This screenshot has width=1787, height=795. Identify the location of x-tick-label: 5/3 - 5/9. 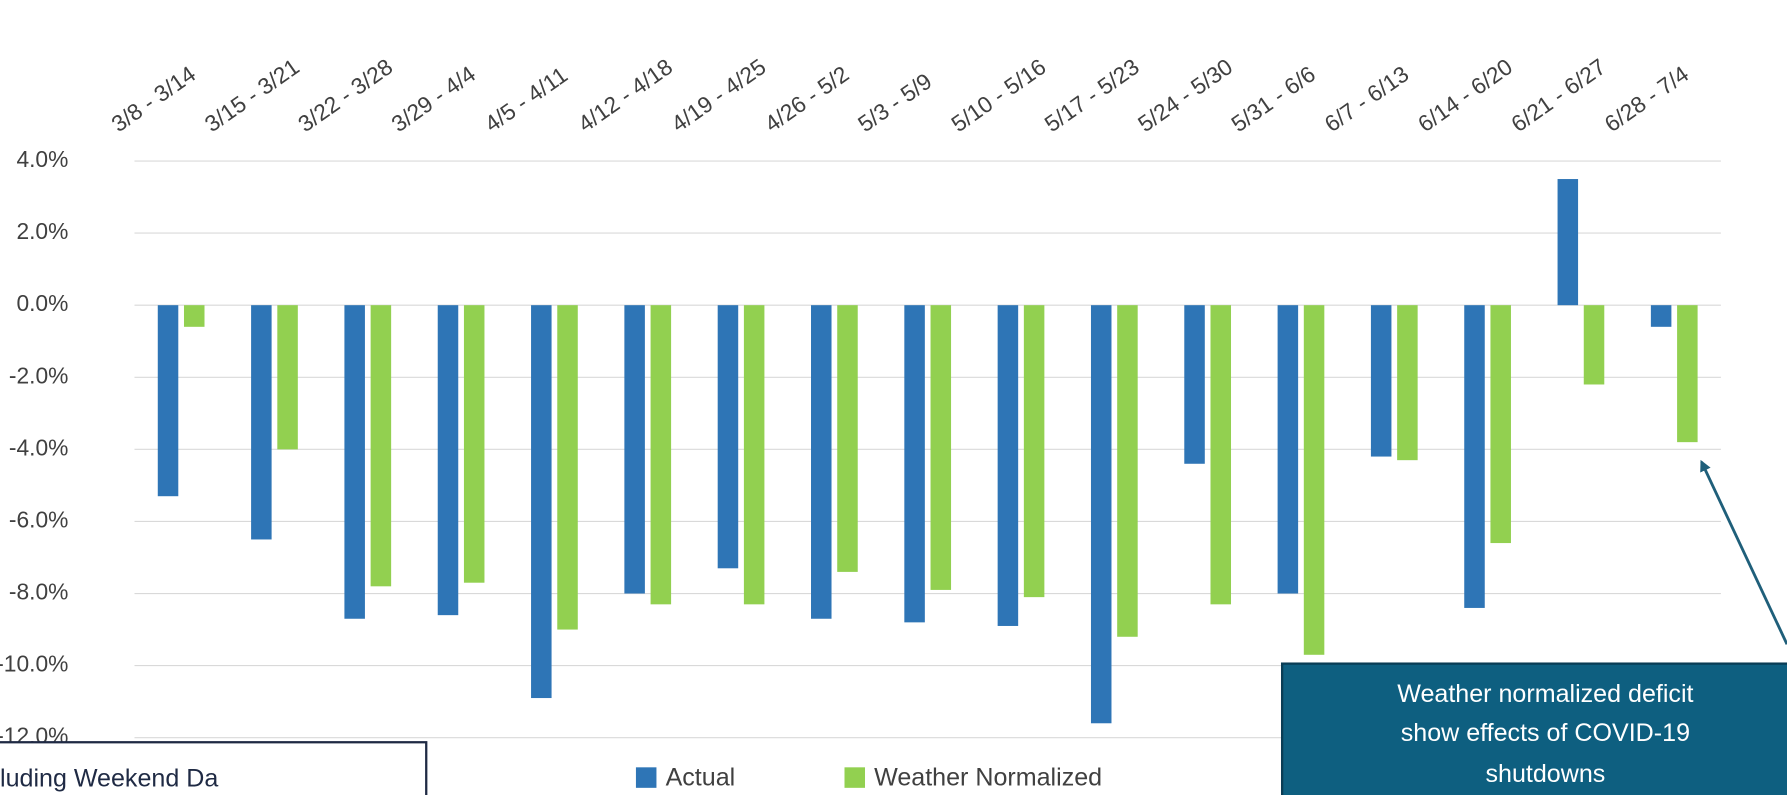
(894, 102).